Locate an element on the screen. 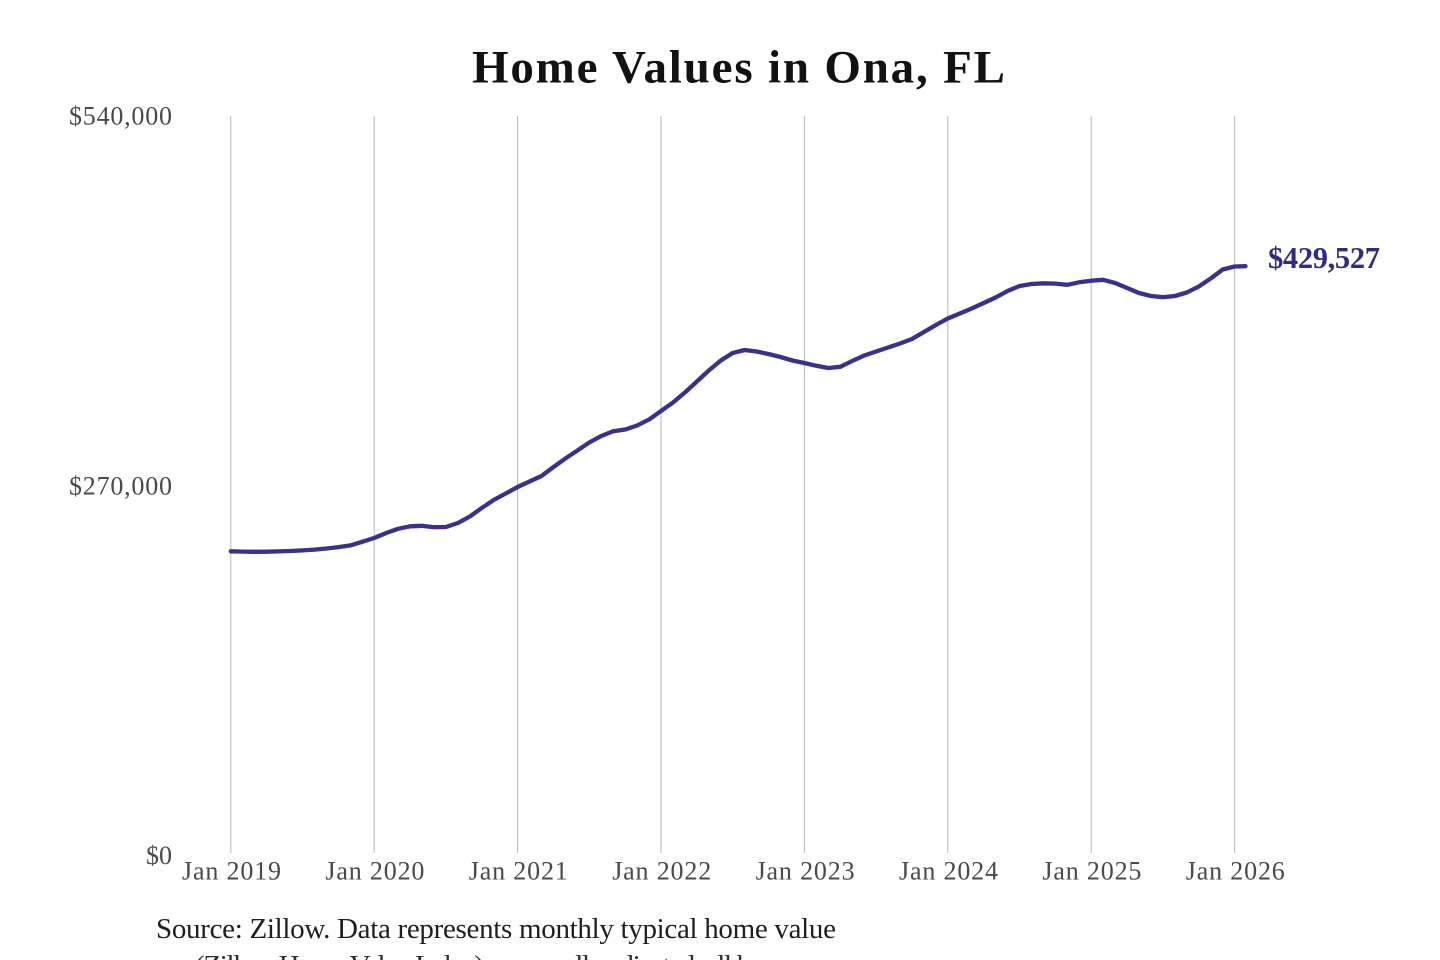 This screenshot has height=960, width=1440. svg-text: Jan 2019 is located at coordinates (231, 871).